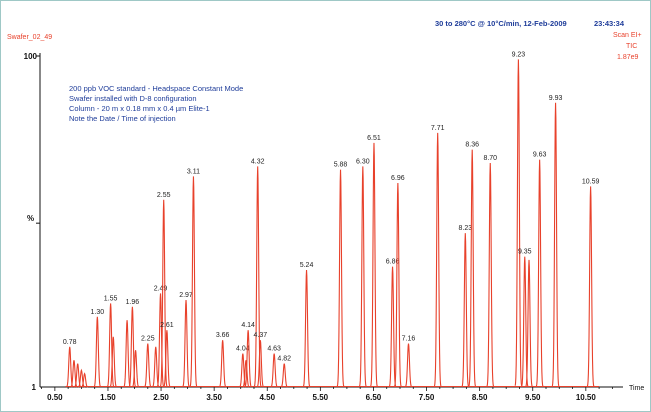 The height and width of the screenshot is (412, 651). What do you see at coordinates (363, 161) in the screenshot?
I see `peak-label: 6.30` at bounding box center [363, 161].